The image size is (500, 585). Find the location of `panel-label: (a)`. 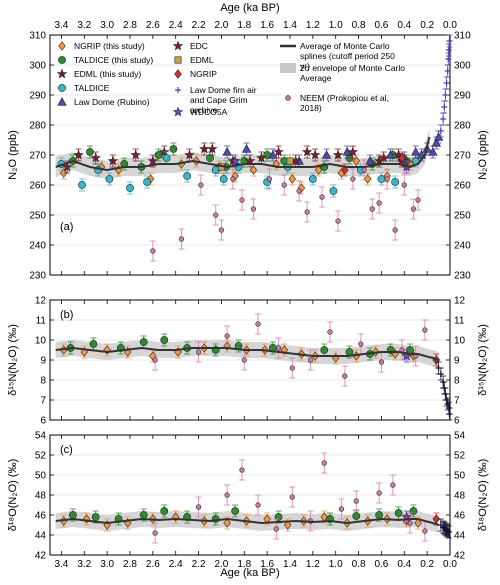

panel-label: (a) is located at coordinates (66, 227).